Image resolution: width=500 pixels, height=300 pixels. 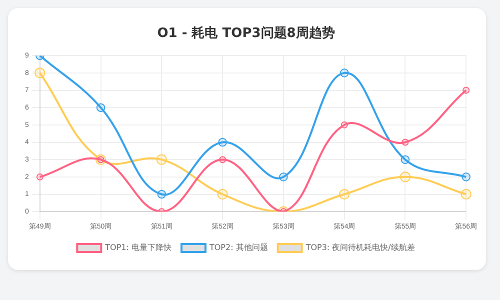 I want to click on legend-label: TOP3: 夜间待机耗电快/续航差, so click(x=359, y=247).